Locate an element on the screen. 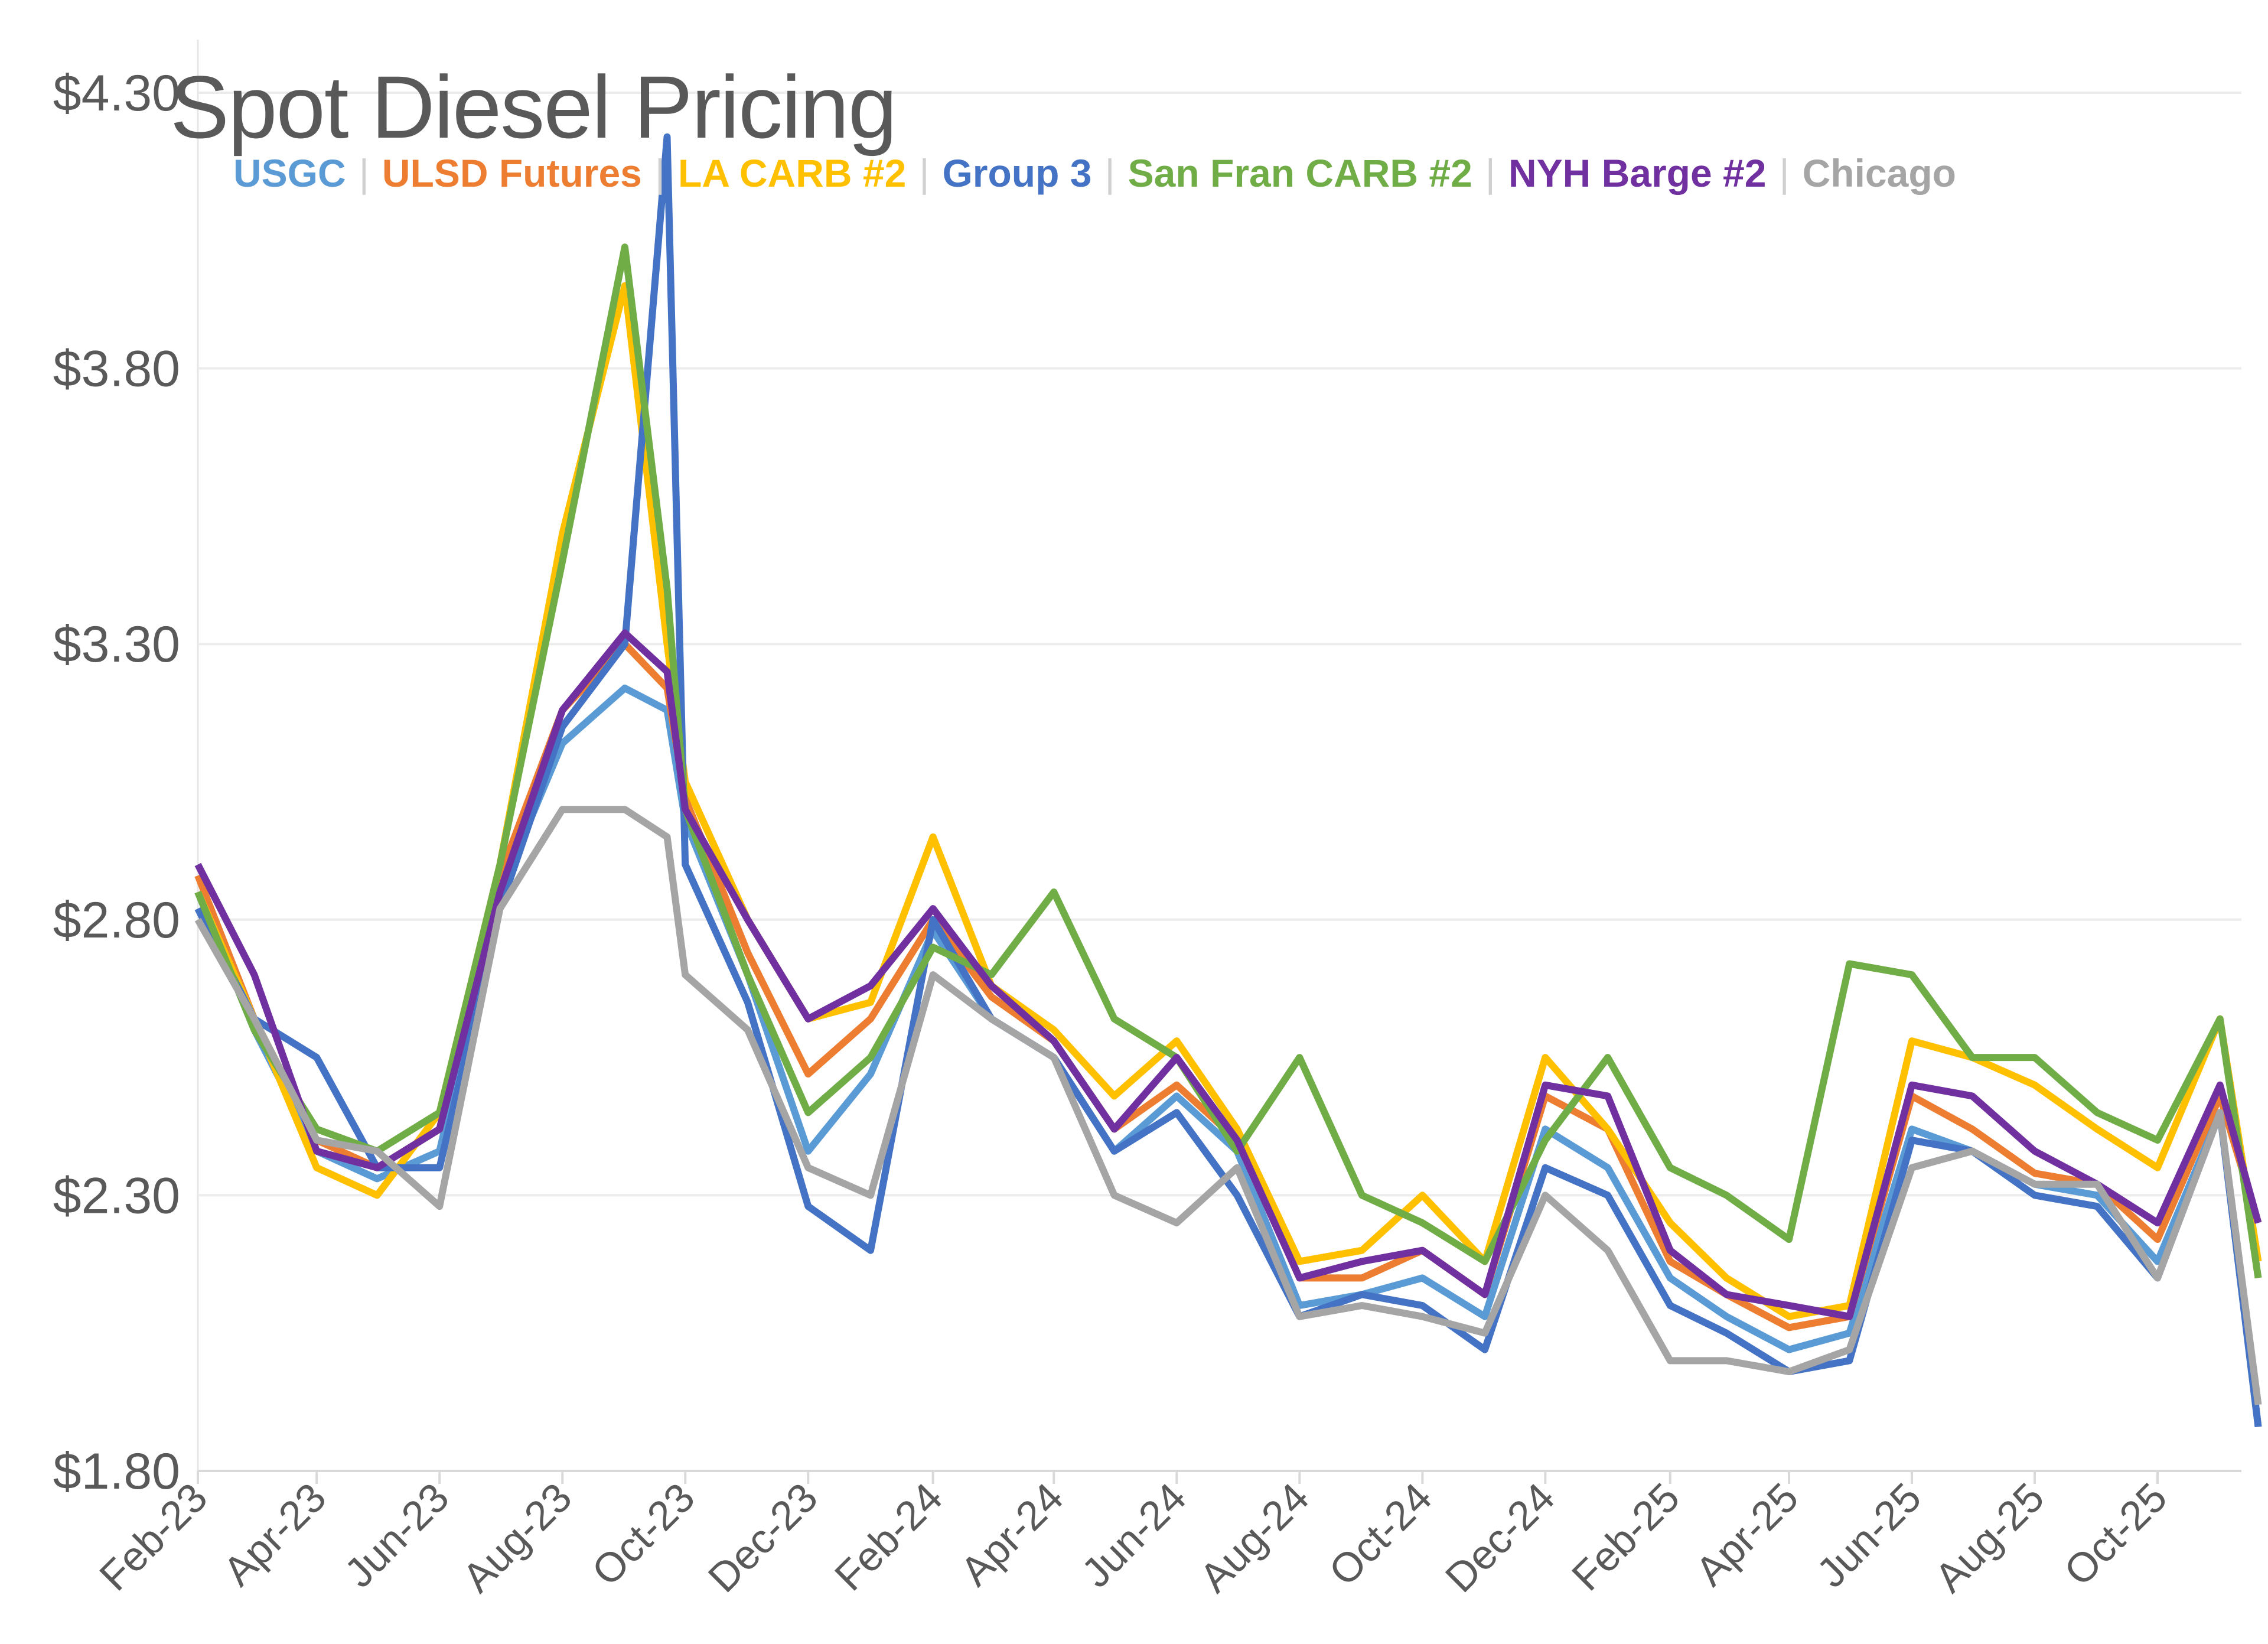 Image resolution: width=2268 pixels, height=1644 pixels. y-tick-label: $1.80 is located at coordinates (116, 1471).